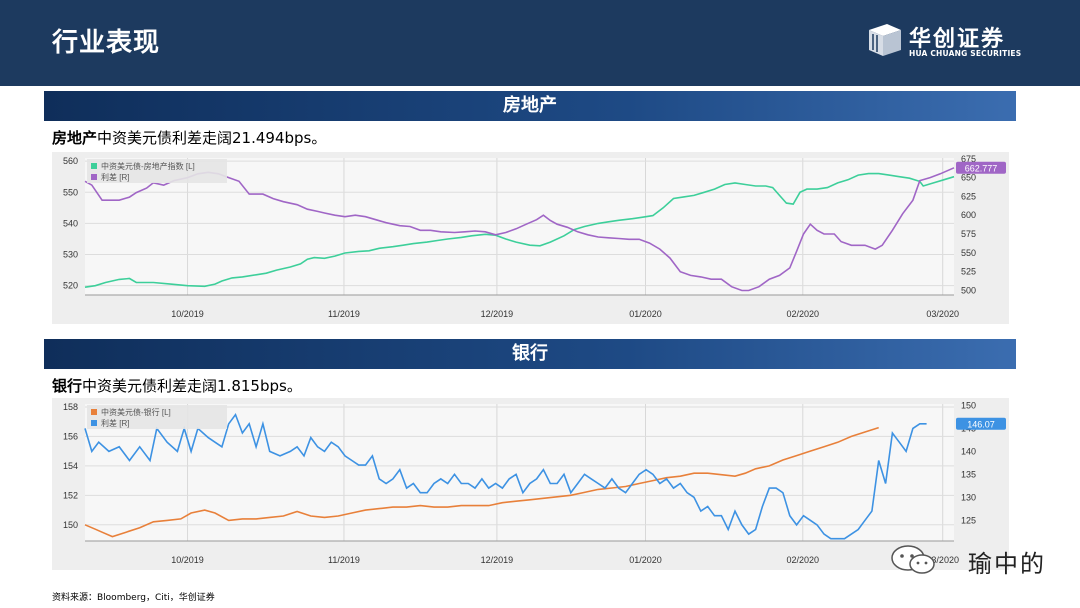  I want to click on legend-label: 中资美元债-房地产指数 [L], so click(148, 166).